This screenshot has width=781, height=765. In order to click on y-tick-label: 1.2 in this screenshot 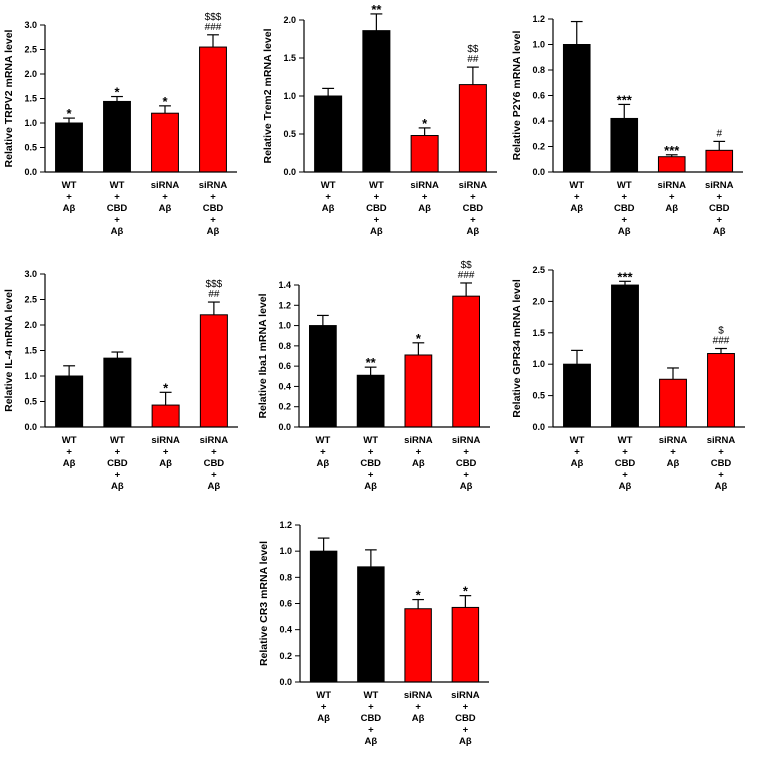, I will do `click(538, 19)`.